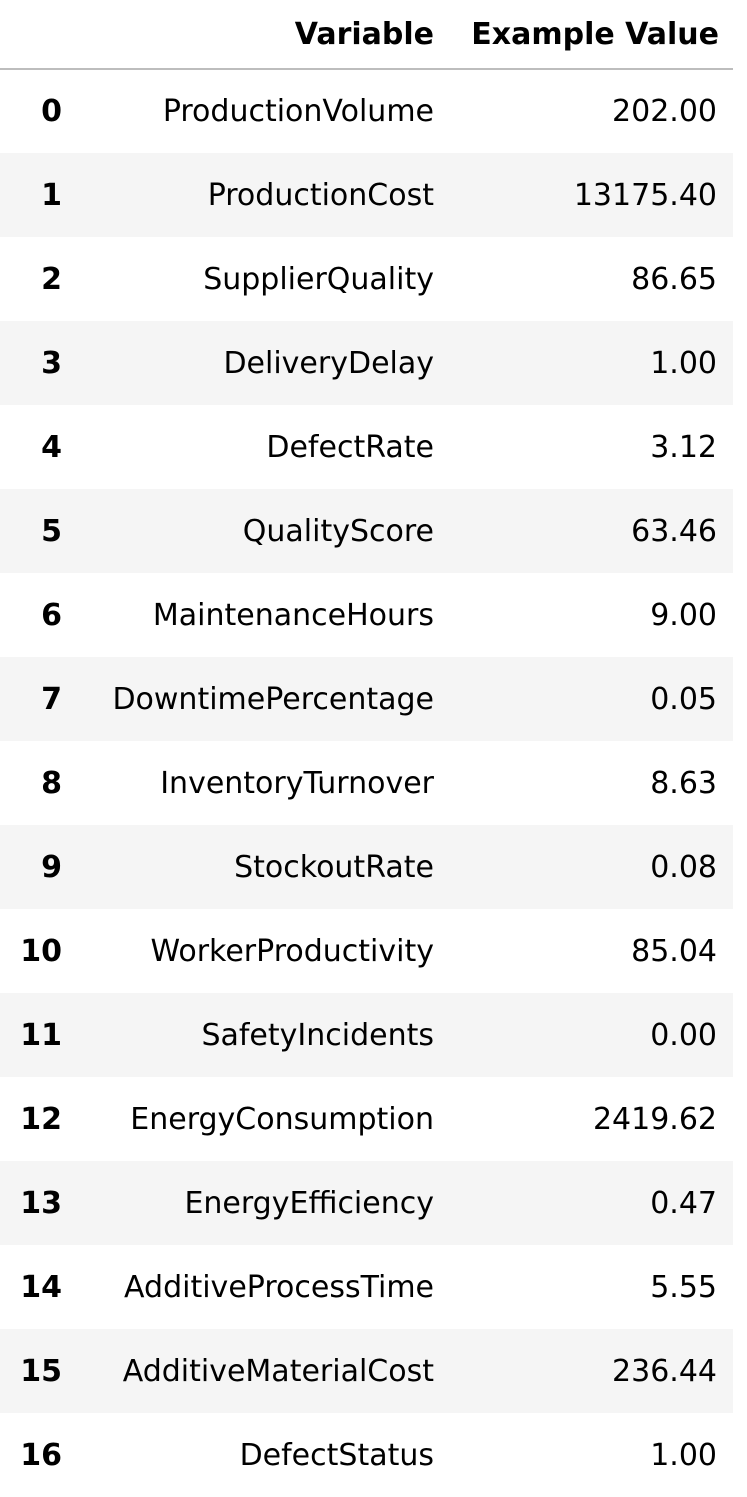 Image resolution: width=747 pixels, height=1497 pixels. I want to click on example-value-cell: 0.08, so click(683, 867).